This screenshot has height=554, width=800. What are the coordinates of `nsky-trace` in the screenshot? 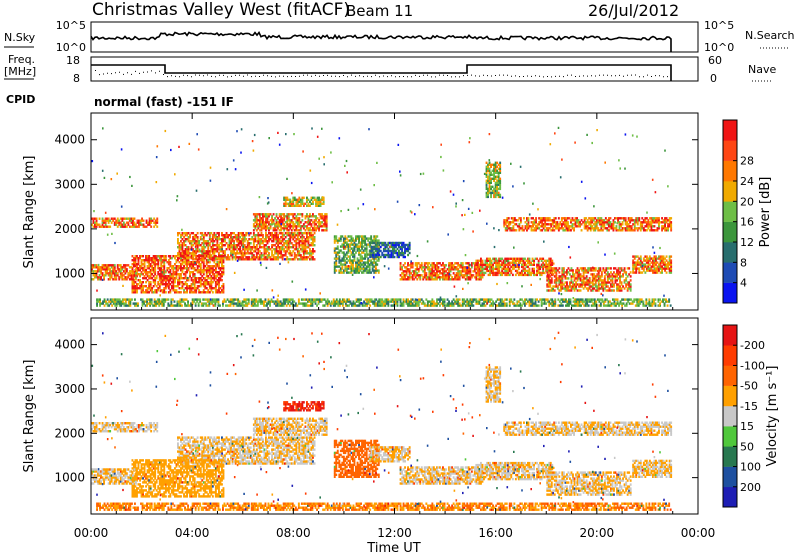 It's located at (381, 41).